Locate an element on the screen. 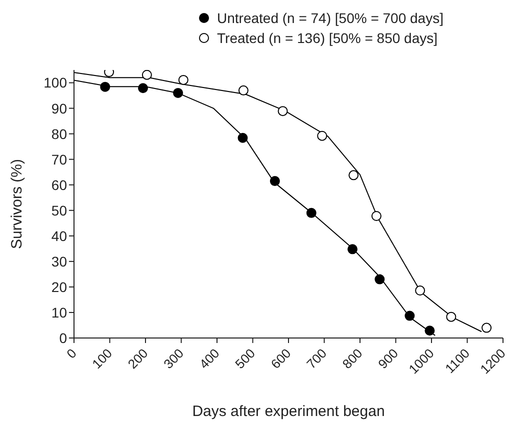 This screenshot has width=529, height=428. x-tick-label: 500 is located at coordinates (245, 359).